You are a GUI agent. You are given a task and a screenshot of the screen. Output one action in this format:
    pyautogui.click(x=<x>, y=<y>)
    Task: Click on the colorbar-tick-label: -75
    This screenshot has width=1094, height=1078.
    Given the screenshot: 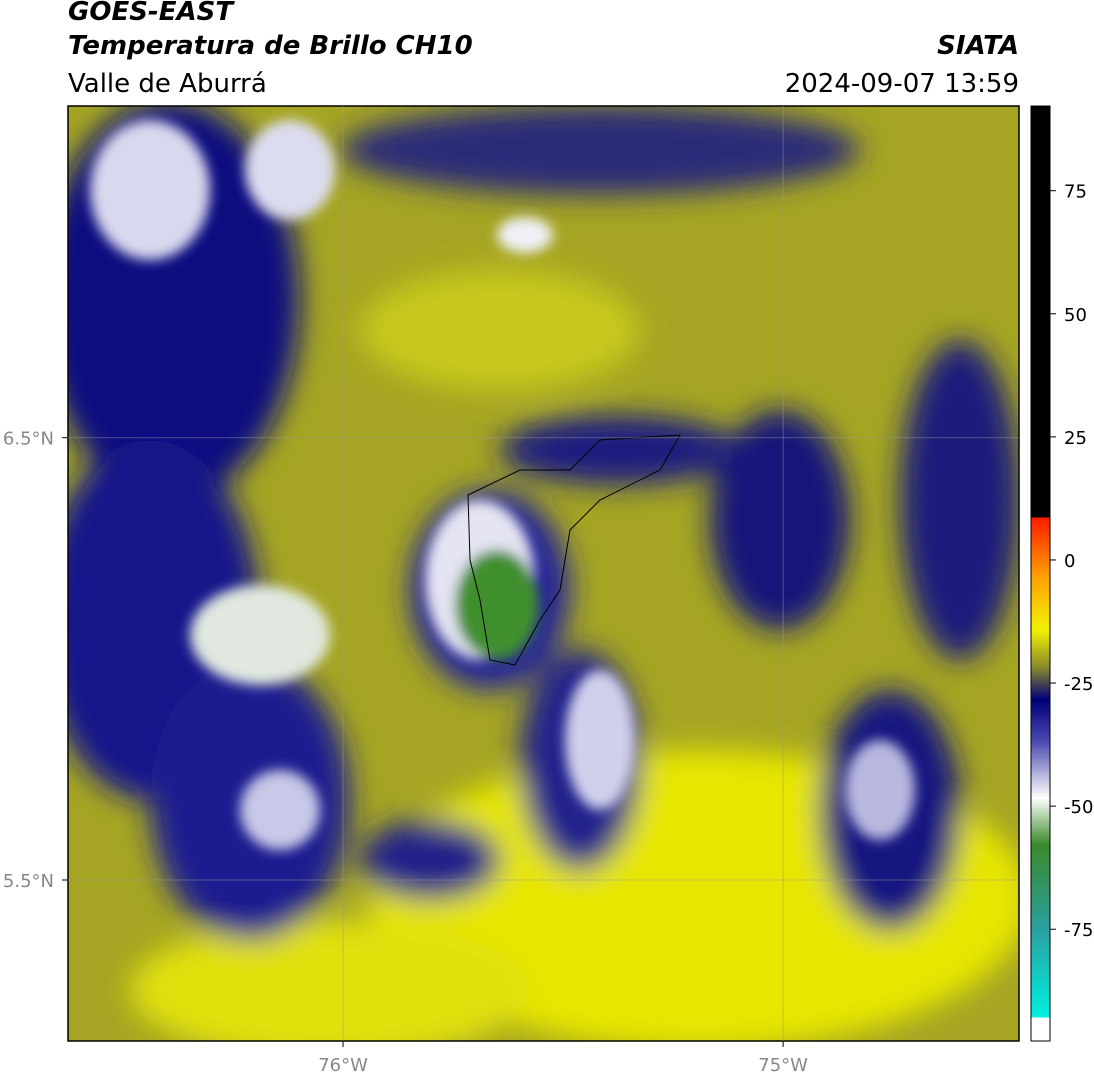 What is the action you would take?
    pyautogui.click(x=1078, y=930)
    